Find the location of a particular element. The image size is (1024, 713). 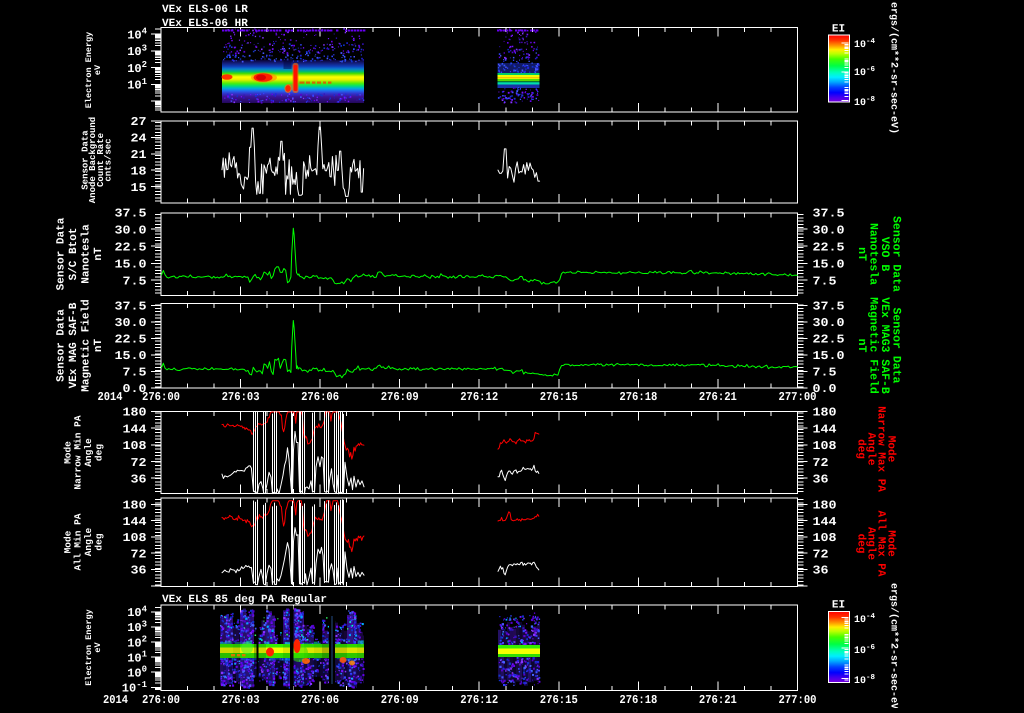

svg-text: VEx ELS 85 deg PA Regular is located at coordinates (244, 600).